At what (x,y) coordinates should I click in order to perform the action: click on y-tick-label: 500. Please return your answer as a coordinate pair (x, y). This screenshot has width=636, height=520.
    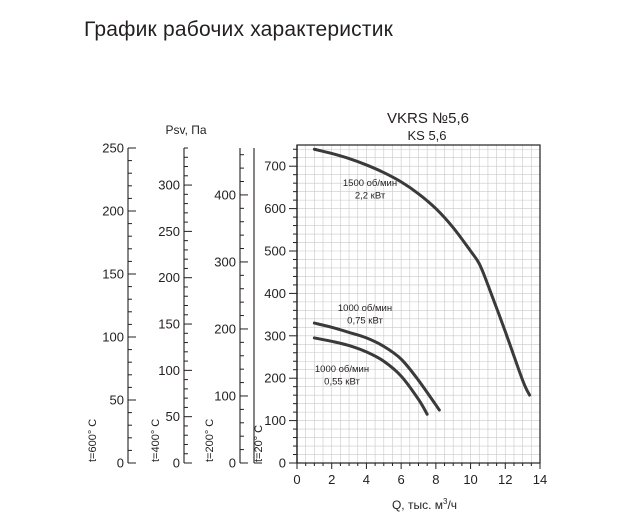
    Looking at the image, I should click on (275, 251).